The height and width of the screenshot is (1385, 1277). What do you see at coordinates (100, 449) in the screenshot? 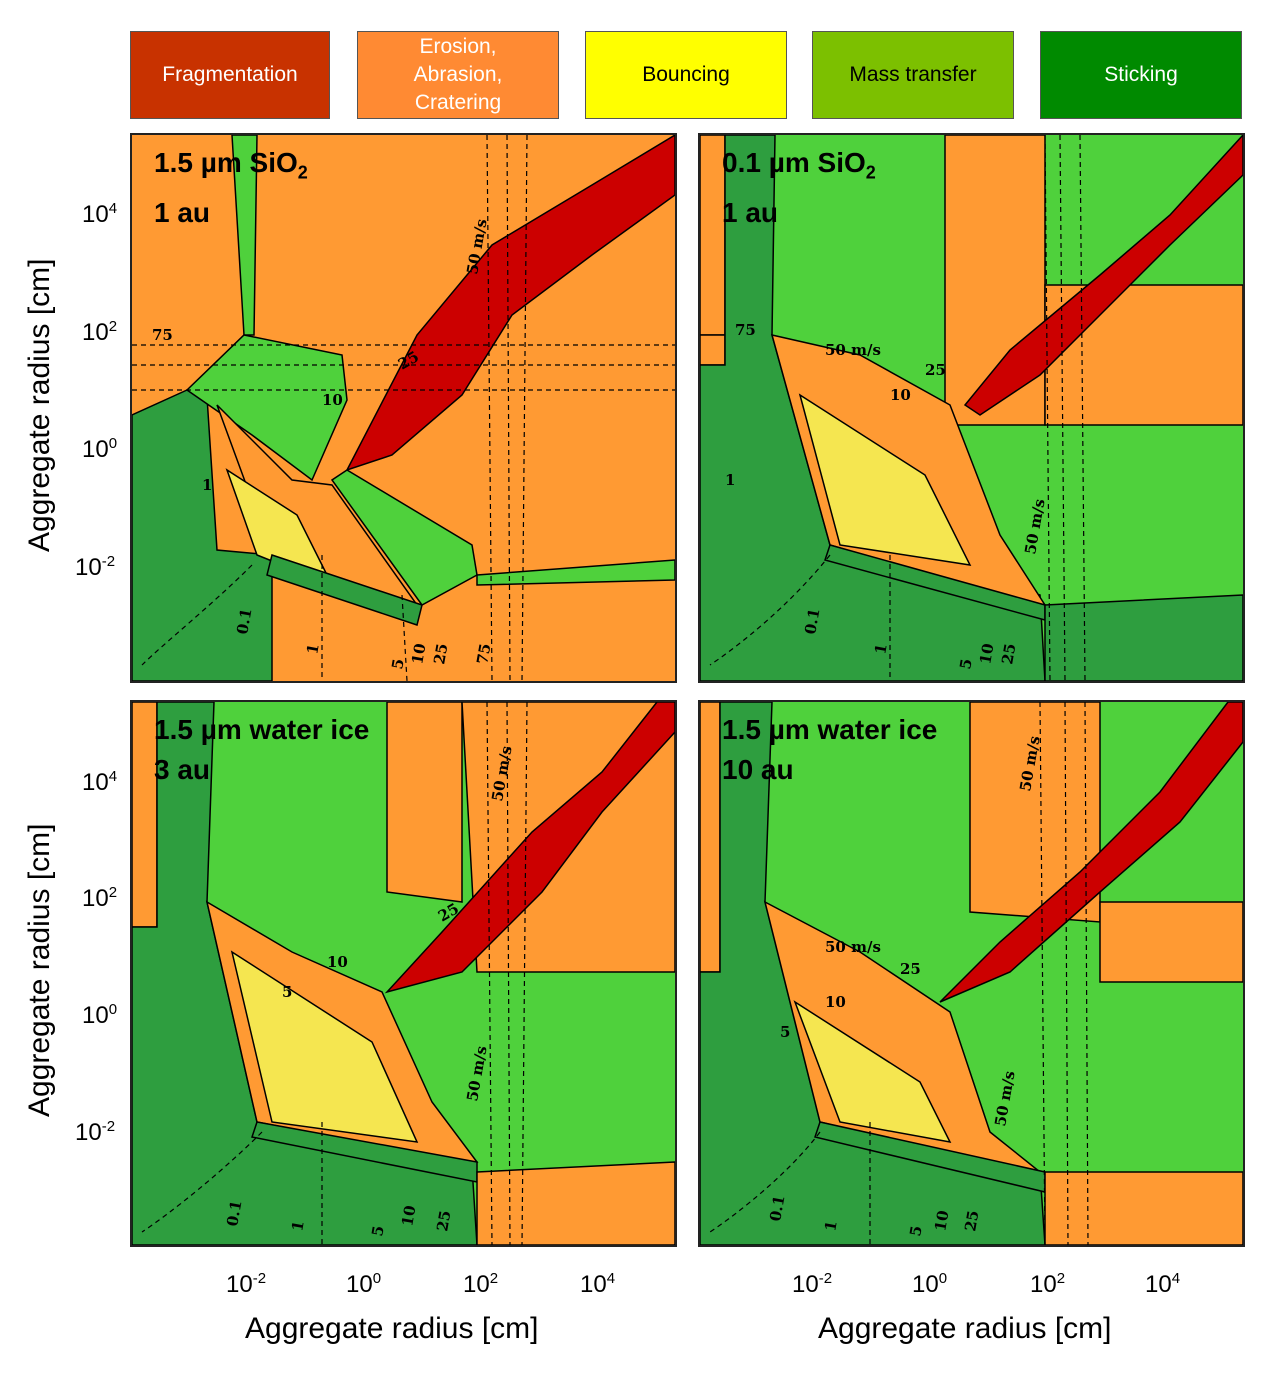
I see `y-tick-top-1e0: 10⁰` at bounding box center [100, 449].